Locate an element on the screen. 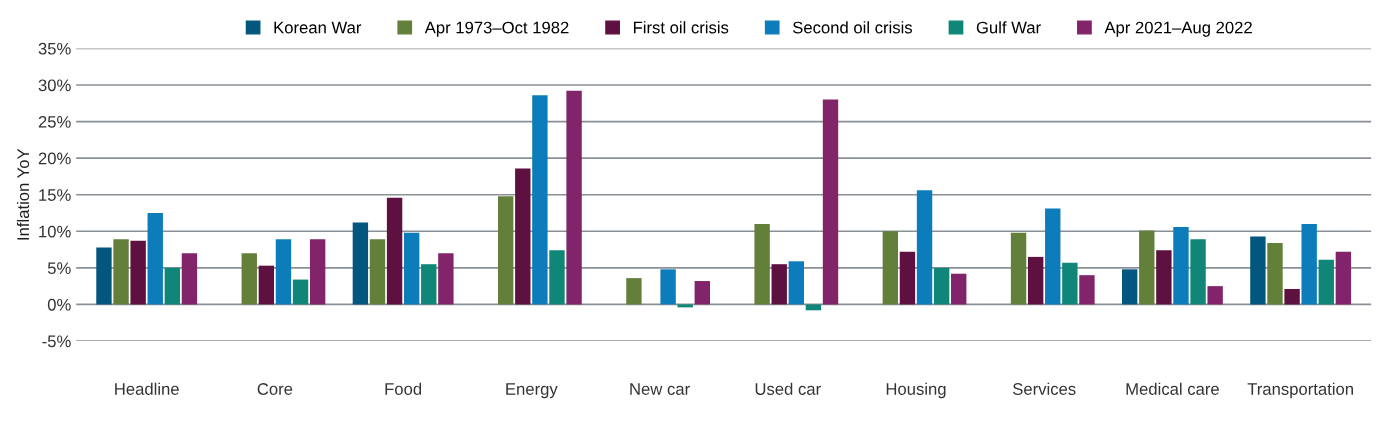 The image size is (1385, 421). y-tick-label: 30% is located at coordinates (54, 85).